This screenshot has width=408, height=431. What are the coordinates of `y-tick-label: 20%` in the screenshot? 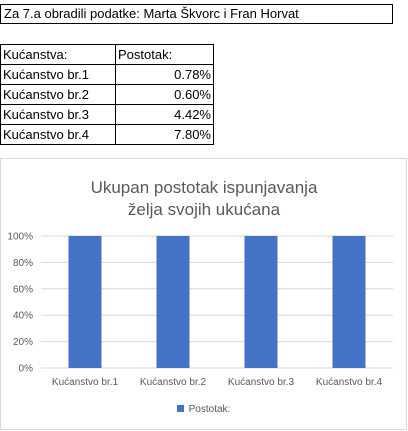 It's located at (23, 342).